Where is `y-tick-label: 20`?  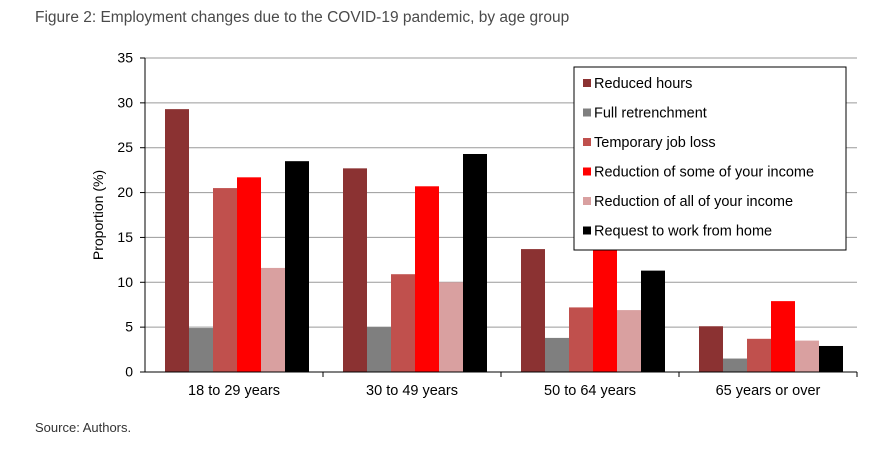 y-tick-label: 20 is located at coordinates (125, 192).